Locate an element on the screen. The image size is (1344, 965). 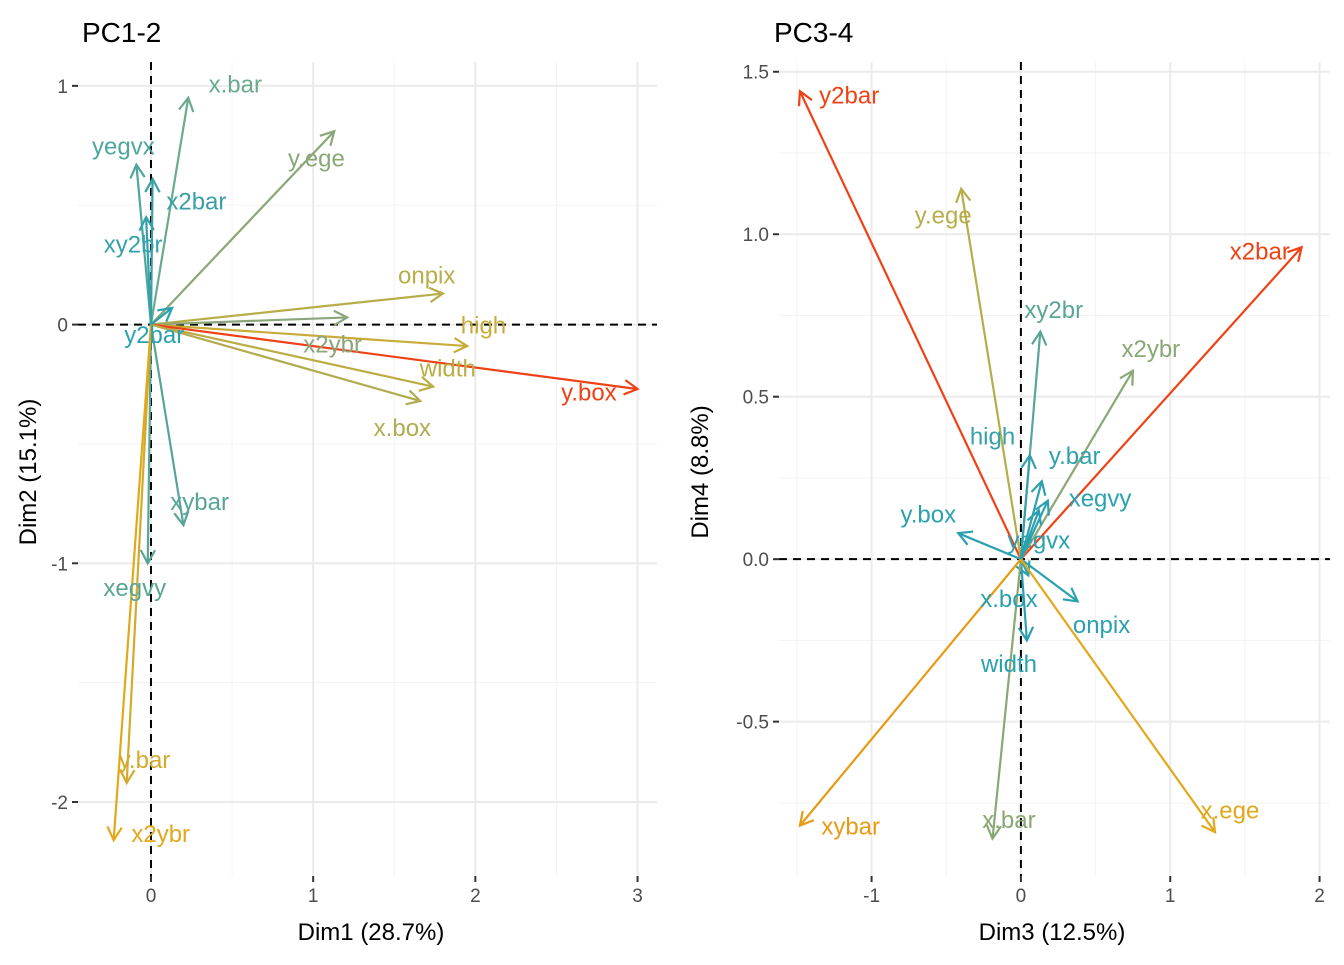
arrow-x.box is located at coordinates (286, 364).